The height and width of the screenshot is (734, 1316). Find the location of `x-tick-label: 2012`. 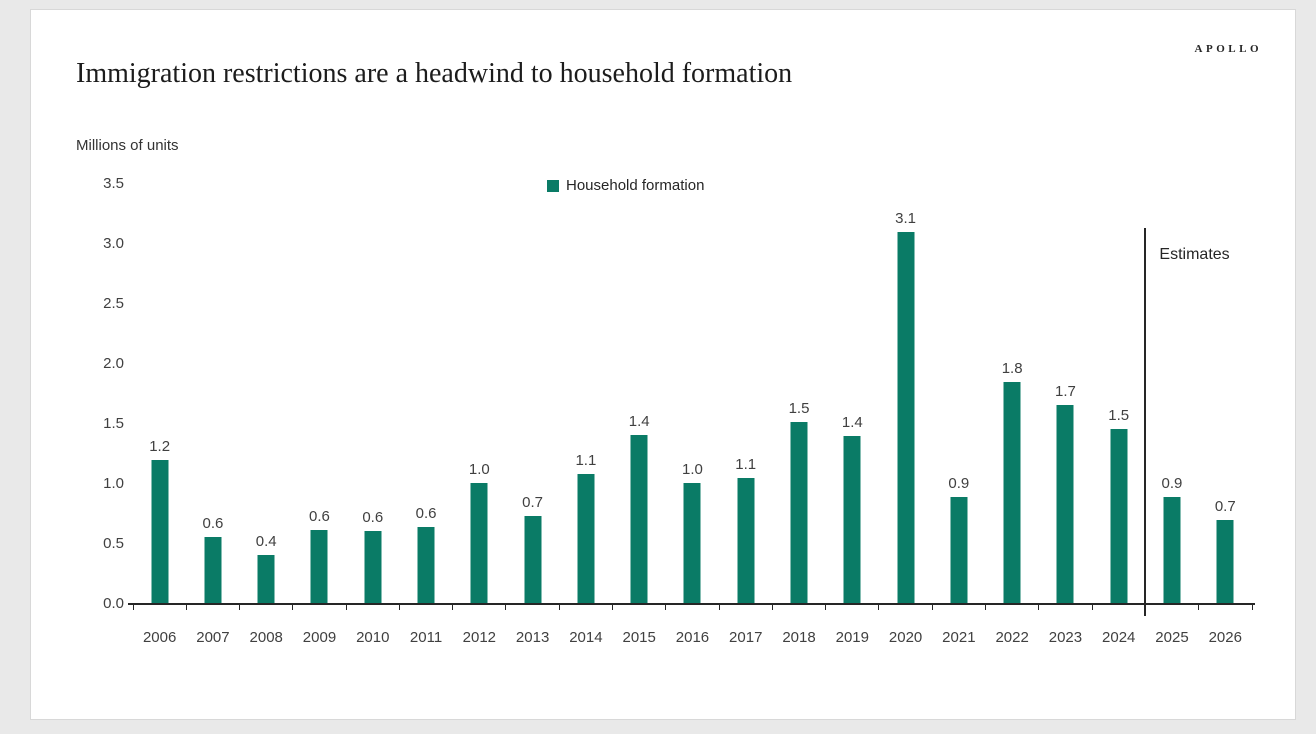

x-tick-label: 2012 is located at coordinates (479, 637).